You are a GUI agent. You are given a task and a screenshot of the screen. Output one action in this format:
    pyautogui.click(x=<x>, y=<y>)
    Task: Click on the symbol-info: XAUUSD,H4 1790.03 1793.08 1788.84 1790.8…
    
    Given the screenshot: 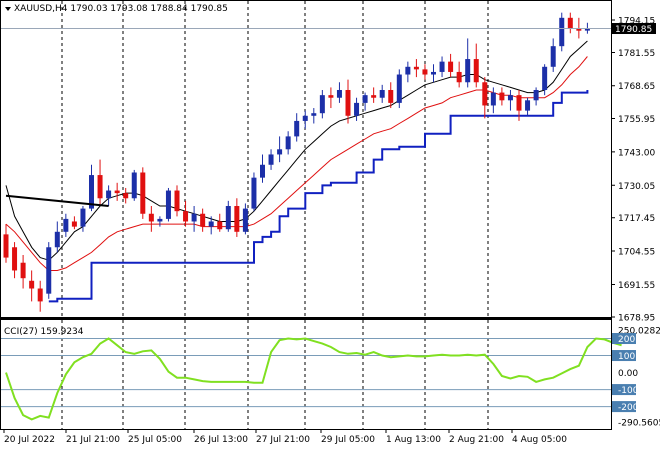 What is the action you would take?
    pyautogui.click(x=121, y=9)
    